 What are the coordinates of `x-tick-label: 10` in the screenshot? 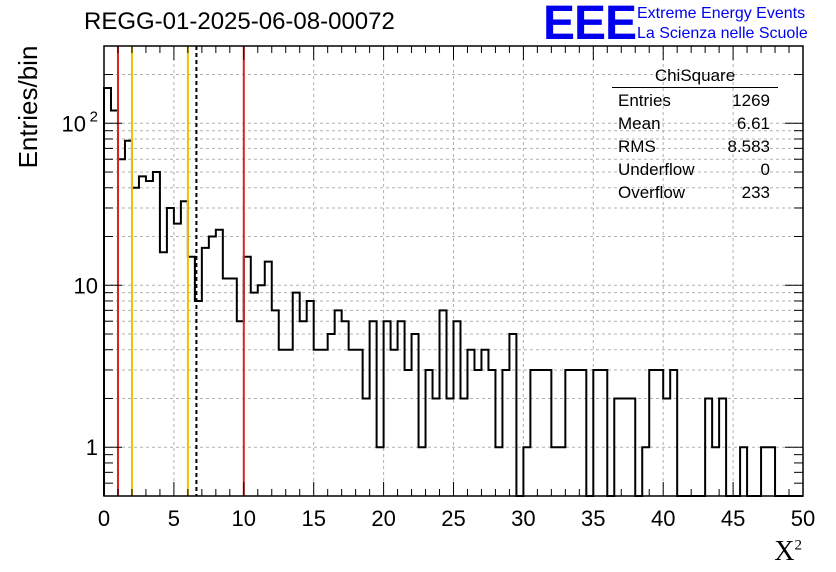 It's located at (244, 518).